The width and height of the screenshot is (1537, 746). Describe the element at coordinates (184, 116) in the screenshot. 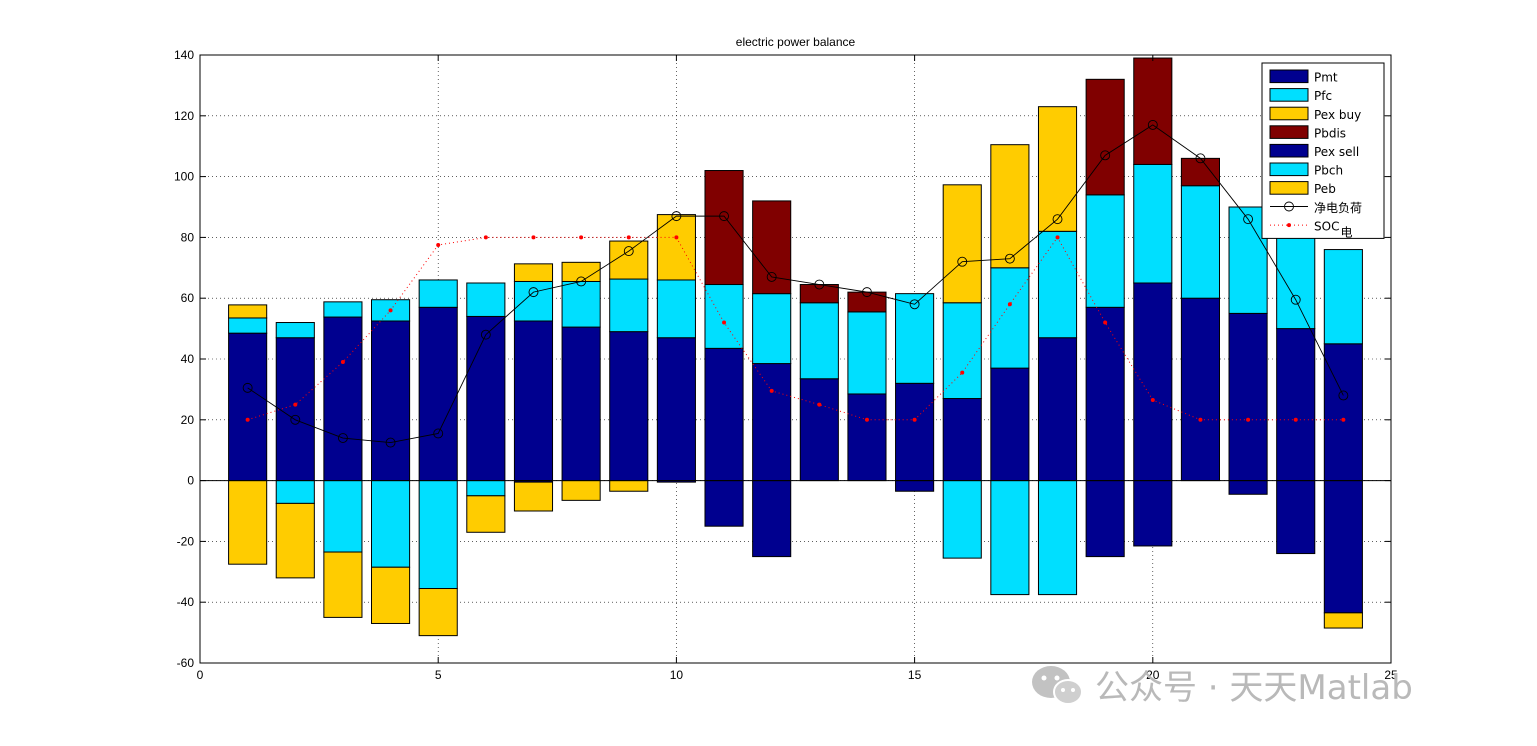

I see `y-tick-label: 120` at that location.